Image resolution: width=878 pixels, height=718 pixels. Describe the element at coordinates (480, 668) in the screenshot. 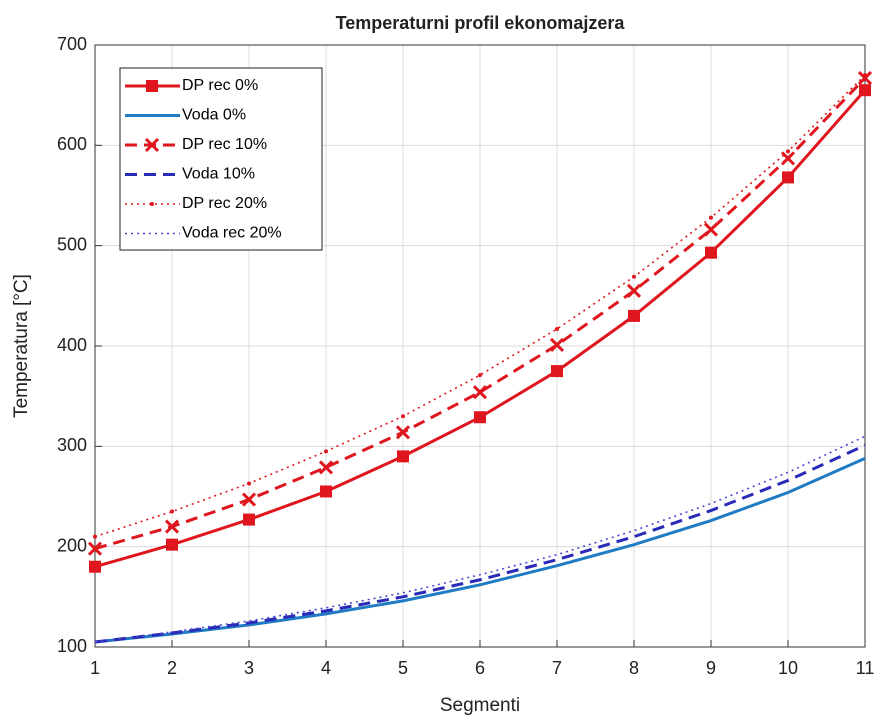

I see `x-tick-label: 6` at that location.